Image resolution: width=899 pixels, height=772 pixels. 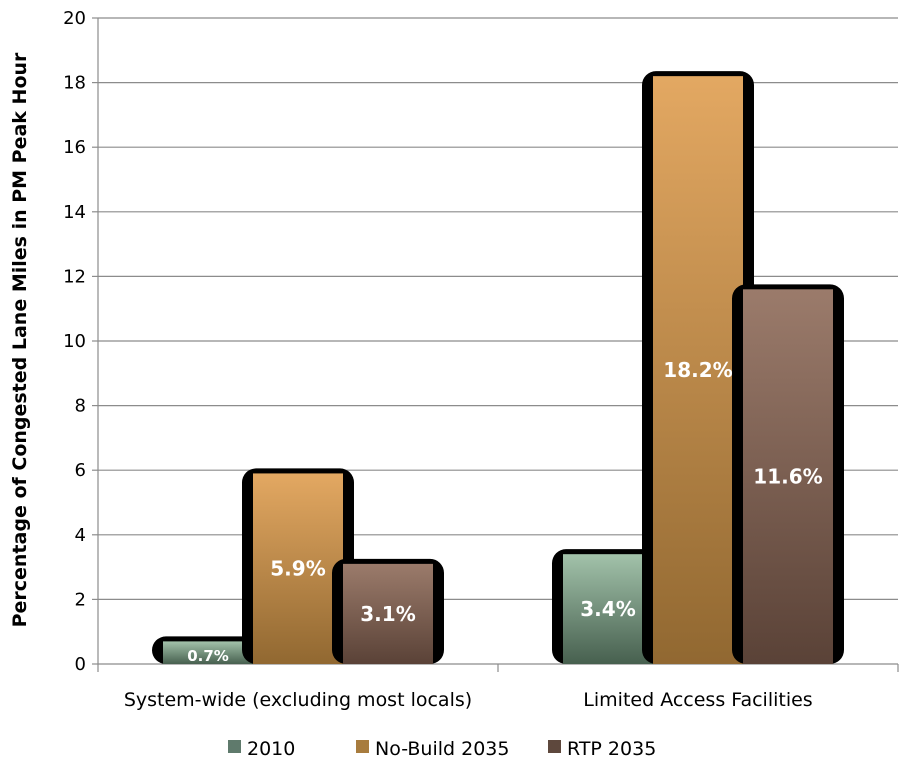 I want to click on x-category-label: Limited Access Facilities, so click(x=697, y=700).